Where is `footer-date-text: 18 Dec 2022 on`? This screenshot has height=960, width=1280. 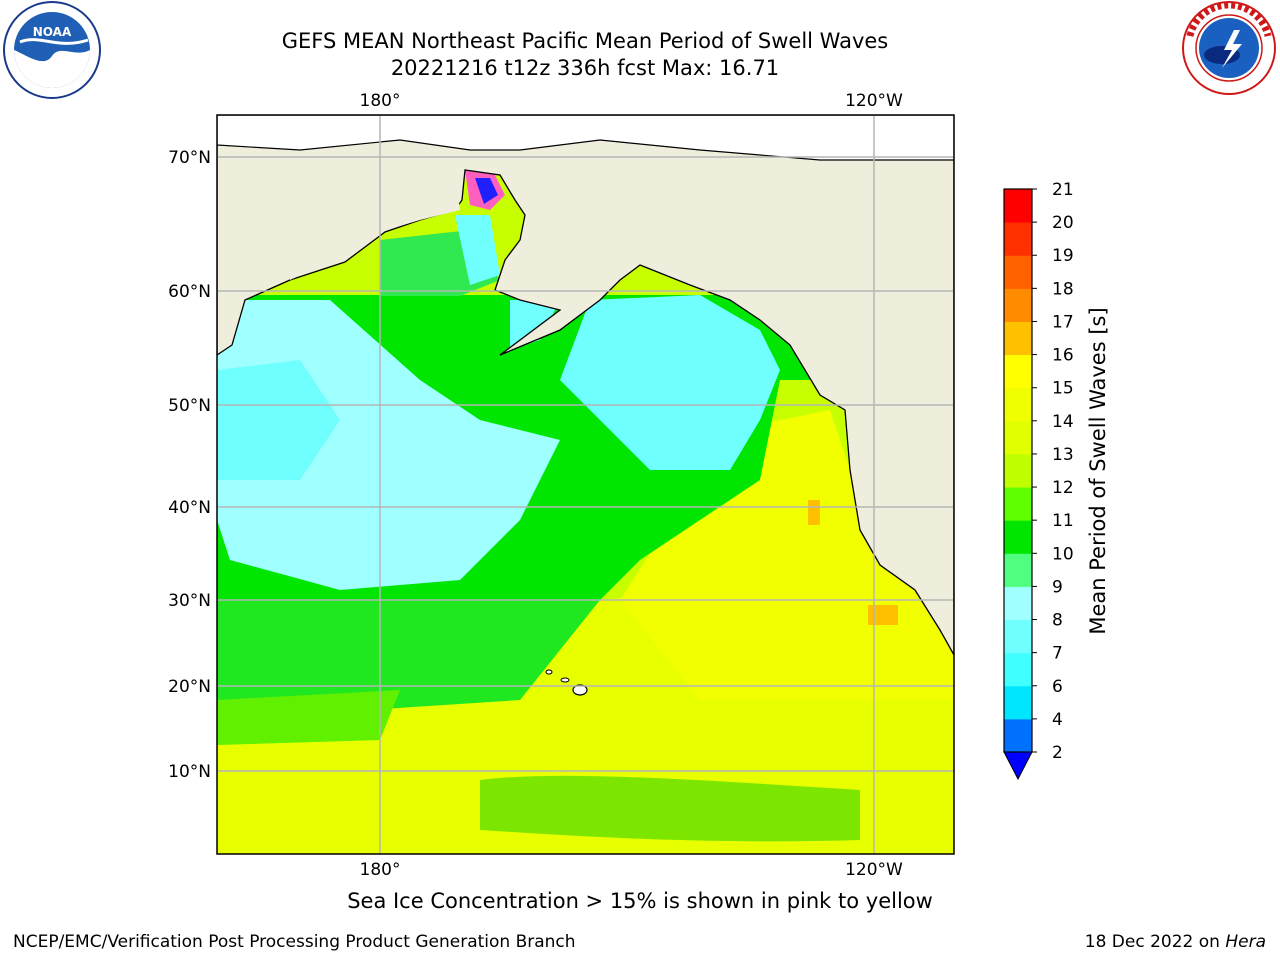 footer-date-text: 18 Dec 2022 on is located at coordinates (1152, 942).